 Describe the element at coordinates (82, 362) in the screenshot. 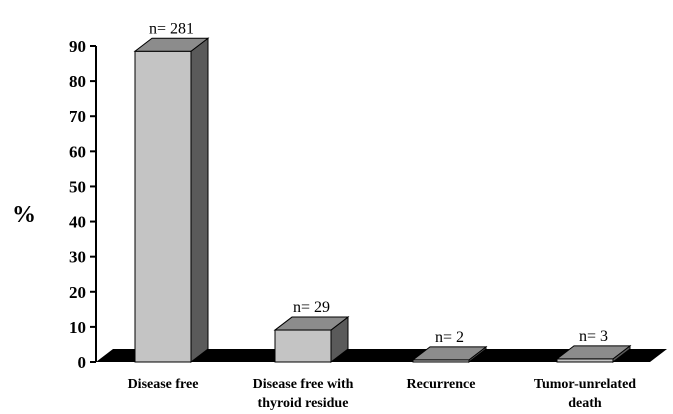

I see `y-tick-label: 0` at that location.